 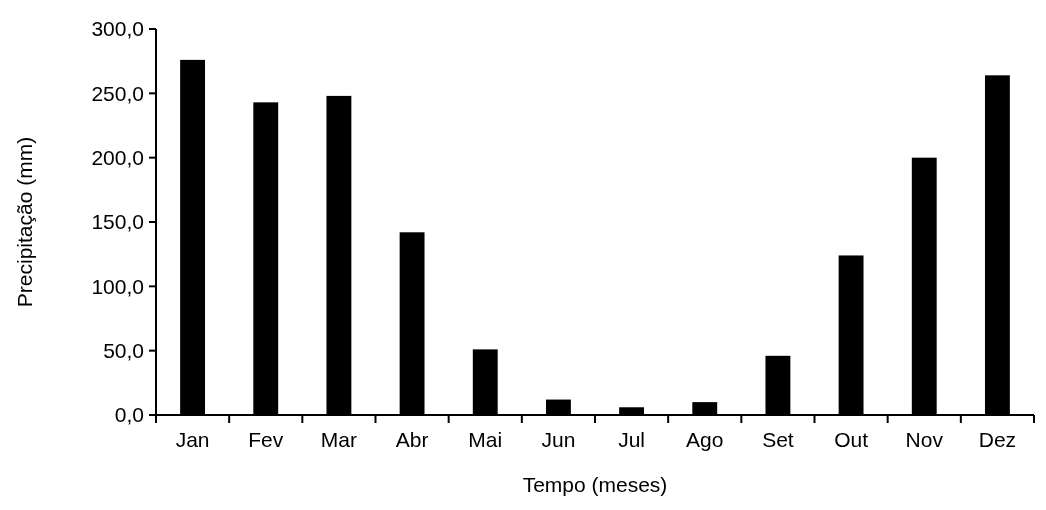 What do you see at coordinates (595, 484) in the screenshot?
I see `x-axis-title: Tempo (meses)` at bounding box center [595, 484].